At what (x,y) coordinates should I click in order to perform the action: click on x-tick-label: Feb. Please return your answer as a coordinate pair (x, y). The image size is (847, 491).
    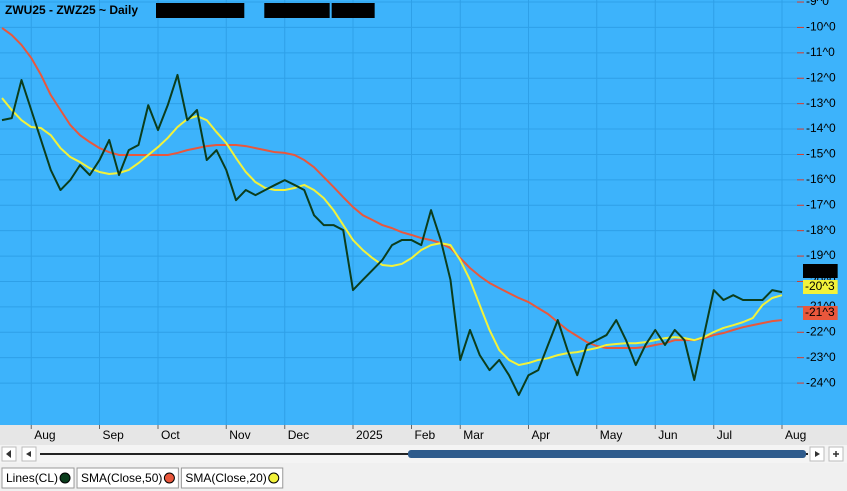
    Looking at the image, I should click on (425, 435).